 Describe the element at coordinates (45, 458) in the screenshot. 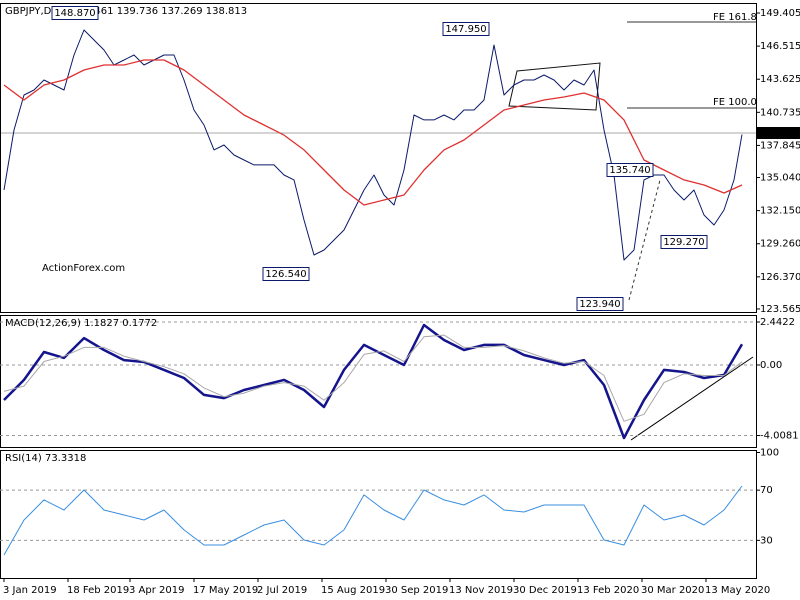

I see `panel-title: RSI(14) 73.3318` at that location.